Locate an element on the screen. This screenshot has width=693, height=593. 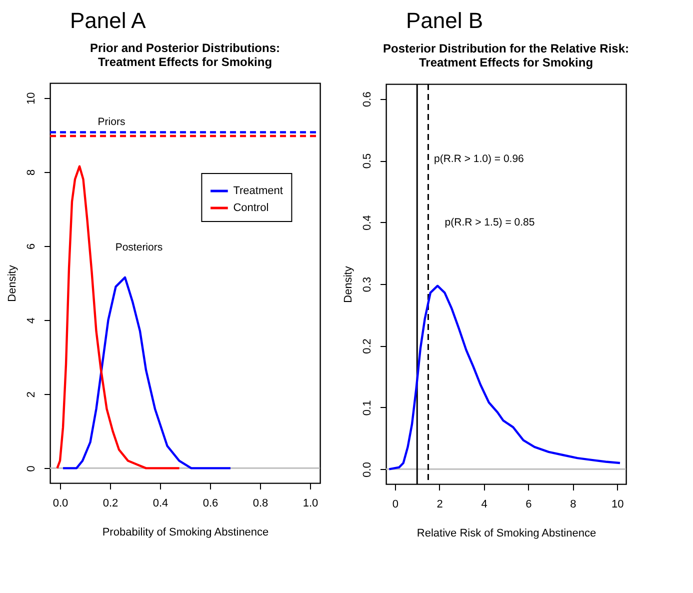
x-tick-label: 1.0 is located at coordinates (310, 504).